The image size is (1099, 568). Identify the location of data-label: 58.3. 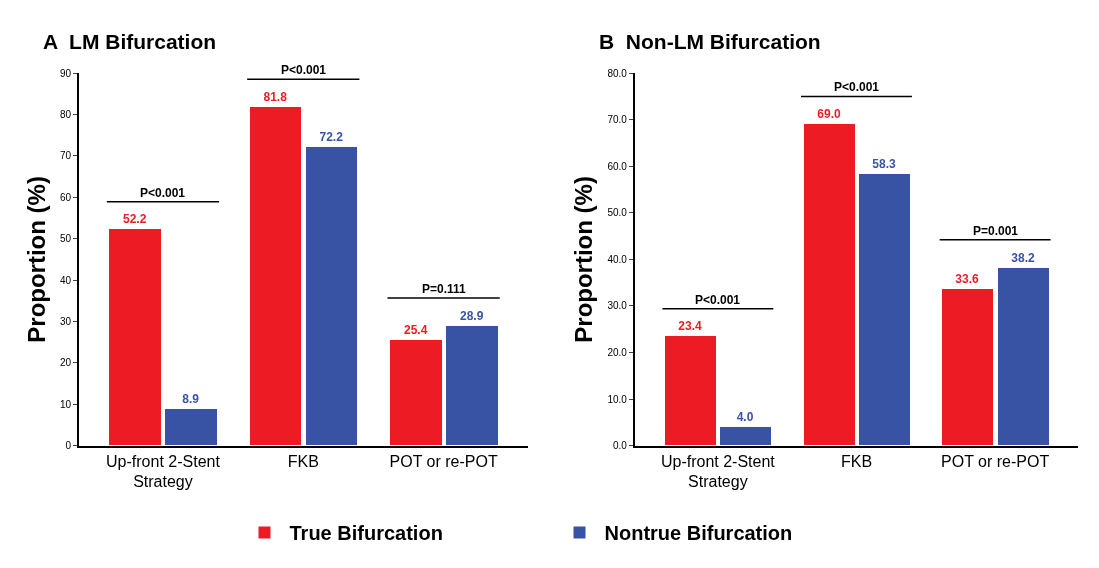
(884, 164).